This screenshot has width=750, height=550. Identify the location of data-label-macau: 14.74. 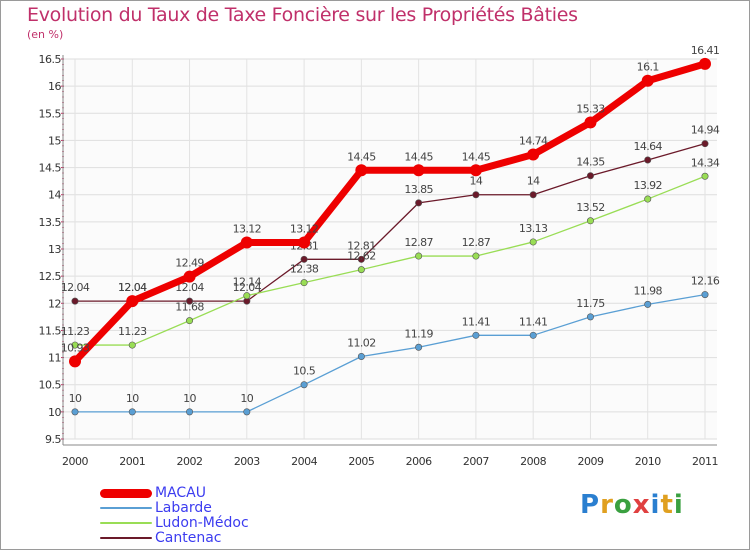
(533, 141).